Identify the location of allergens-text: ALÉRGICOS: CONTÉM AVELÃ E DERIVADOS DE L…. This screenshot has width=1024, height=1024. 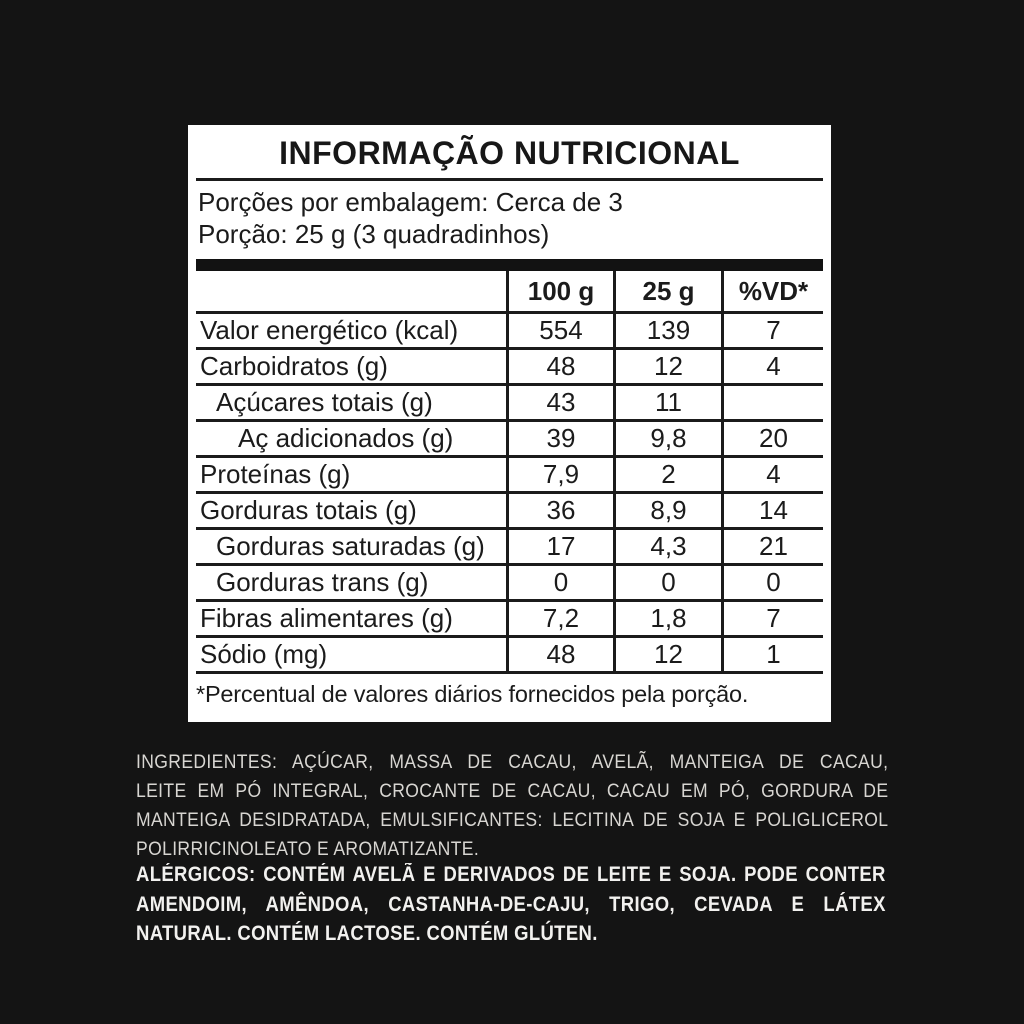
(511, 904).